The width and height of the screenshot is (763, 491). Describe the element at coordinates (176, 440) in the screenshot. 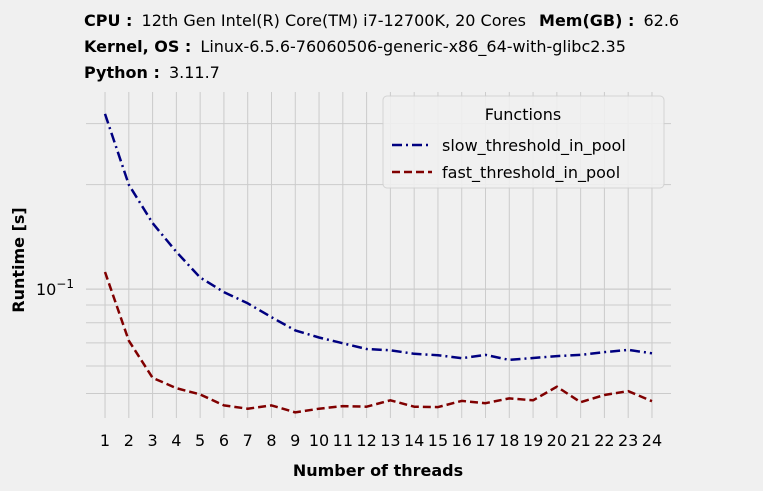

I see `x-tick-label: 4` at that location.